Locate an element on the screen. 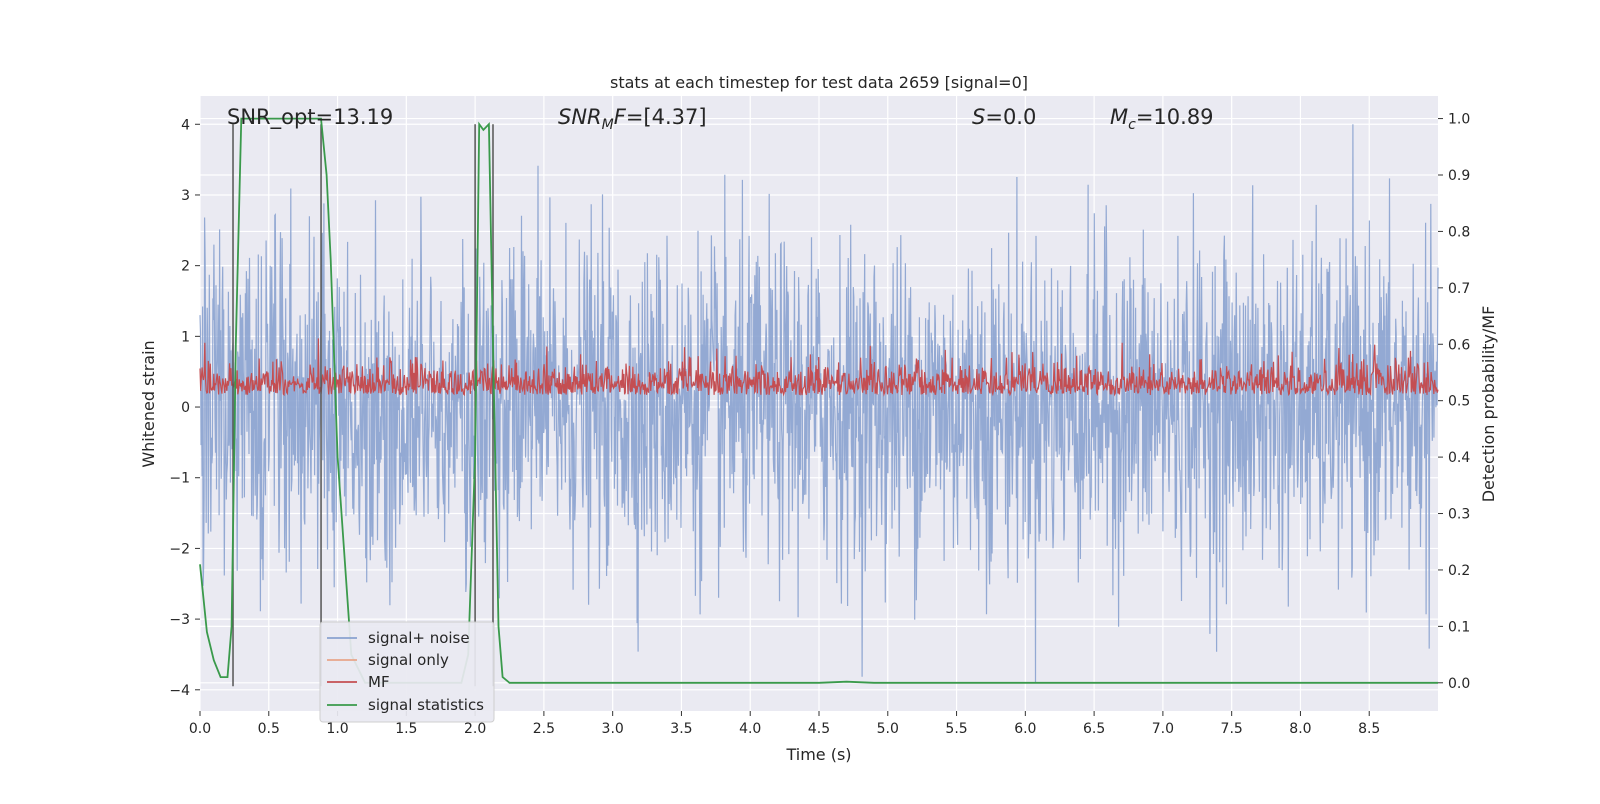 The image size is (1600, 804). y-tick-label-right: 1.0 is located at coordinates (1459, 120).